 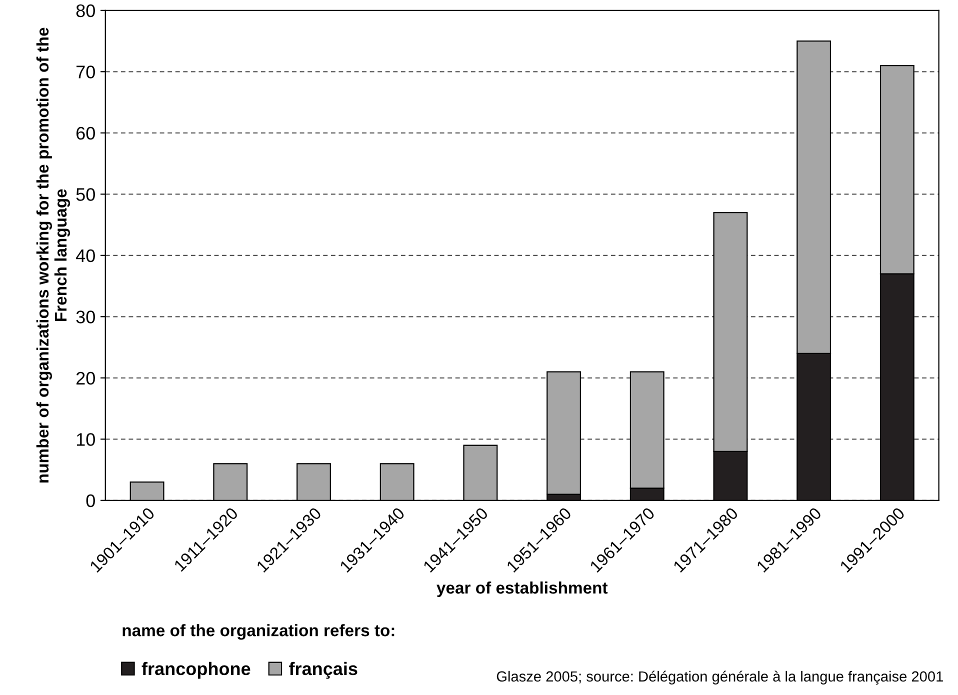 What do you see at coordinates (85, 194) in the screenshot?
I see `y-tick-label: 50` at bounding box center [85, 194].